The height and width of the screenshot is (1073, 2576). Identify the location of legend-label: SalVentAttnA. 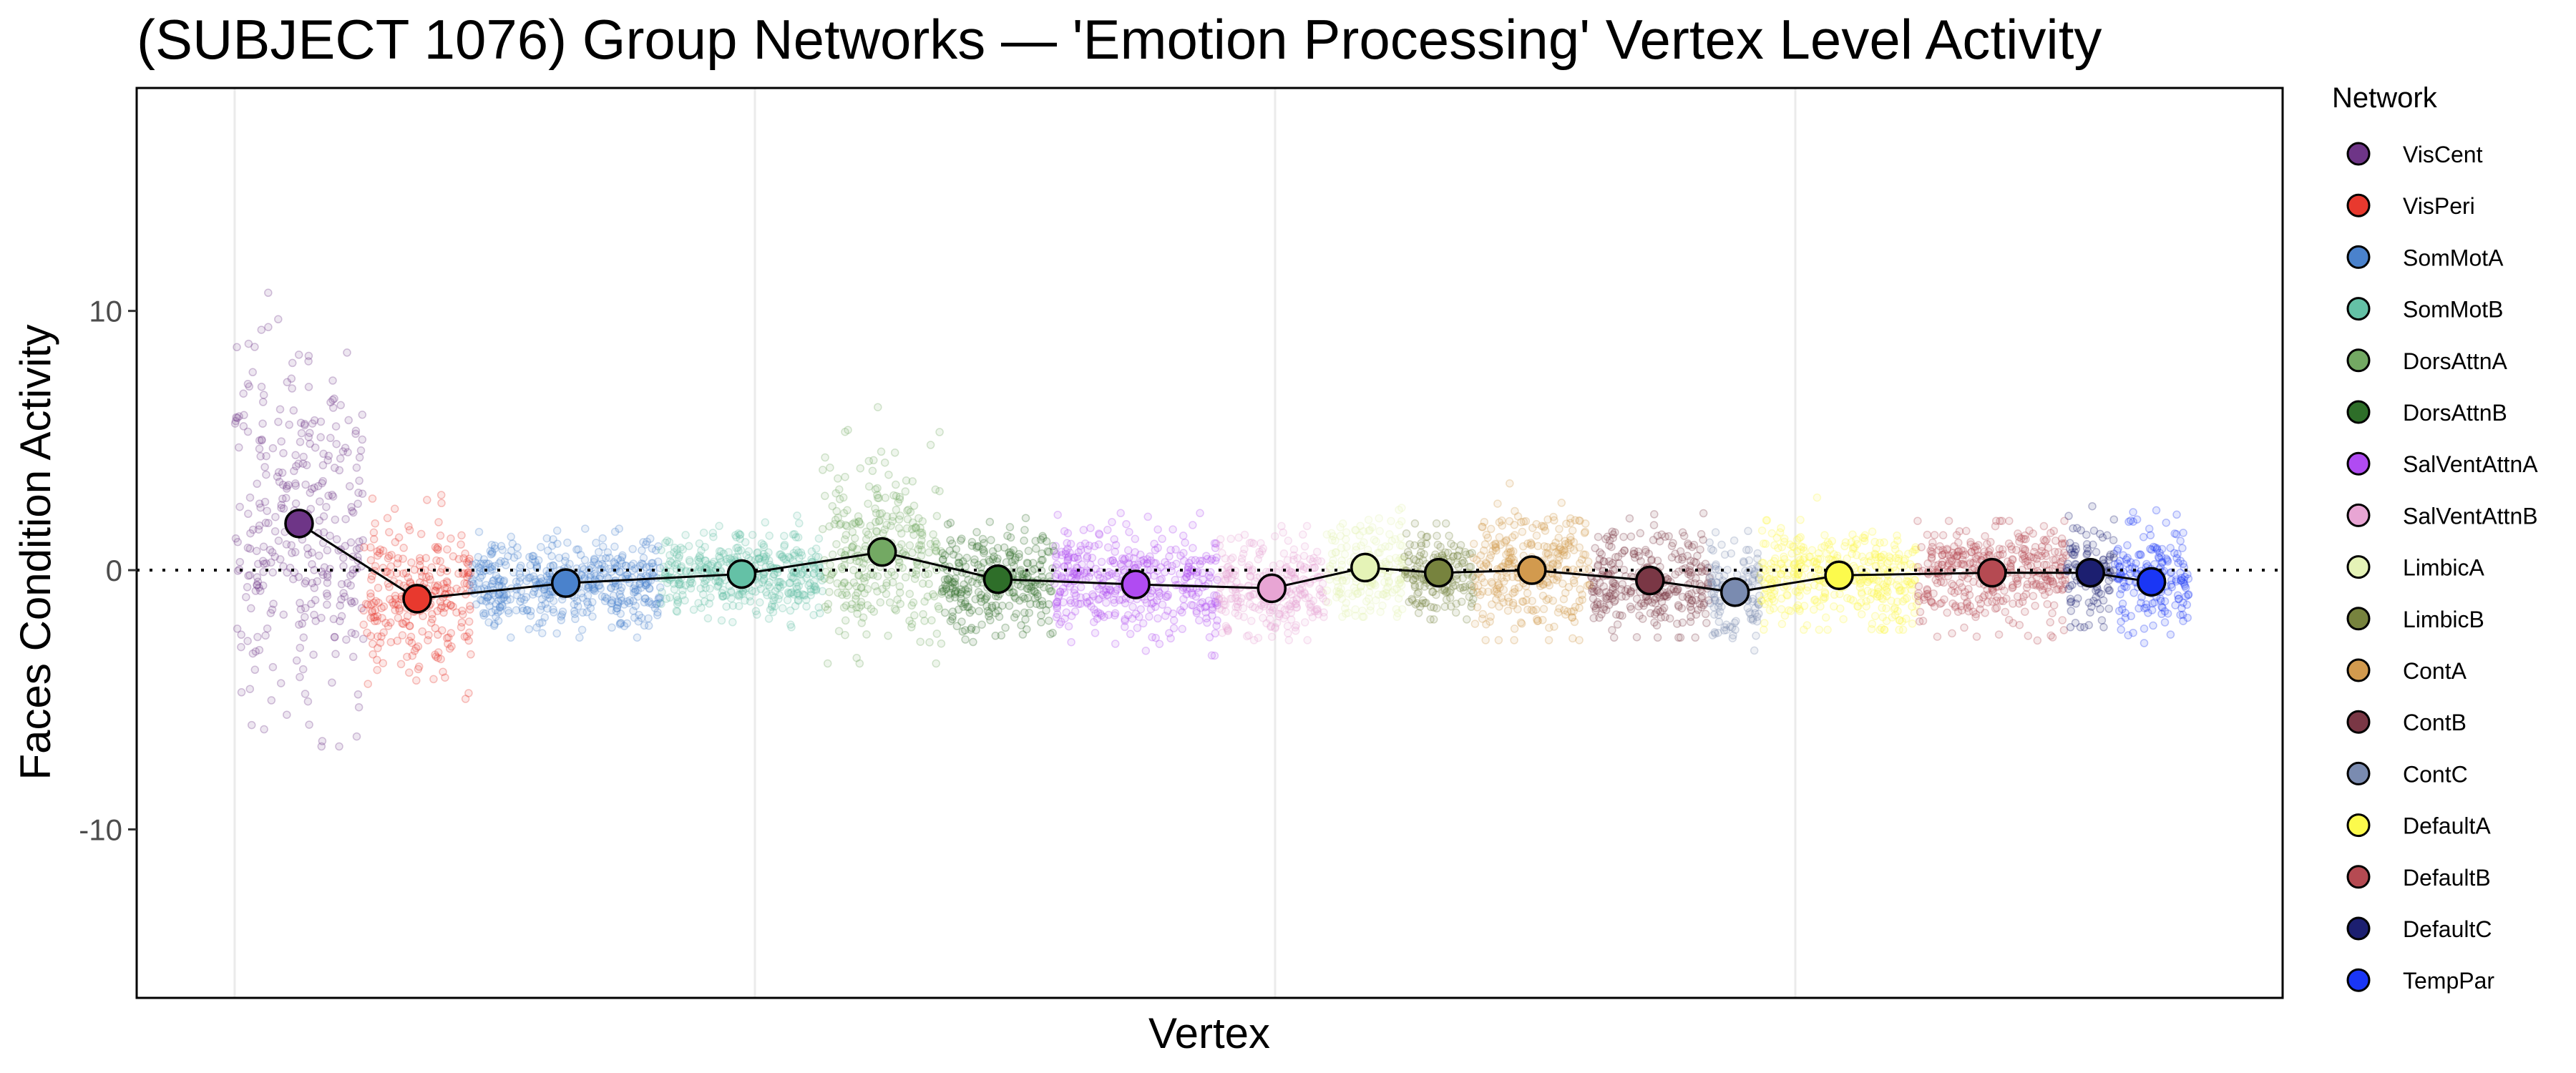
(2470, 464).